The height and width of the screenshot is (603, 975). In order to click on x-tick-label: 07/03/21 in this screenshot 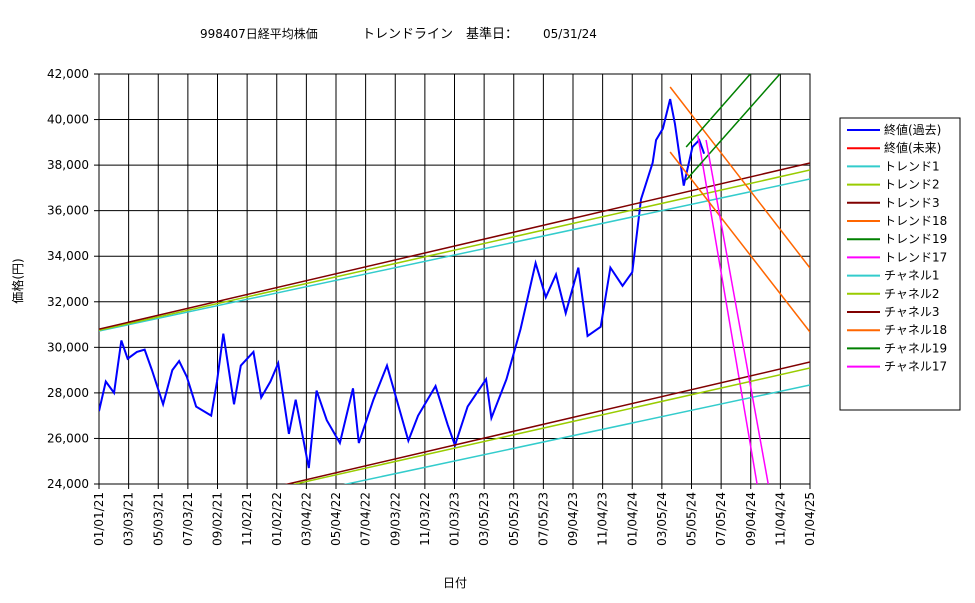, I will do `click(188, 519)`.